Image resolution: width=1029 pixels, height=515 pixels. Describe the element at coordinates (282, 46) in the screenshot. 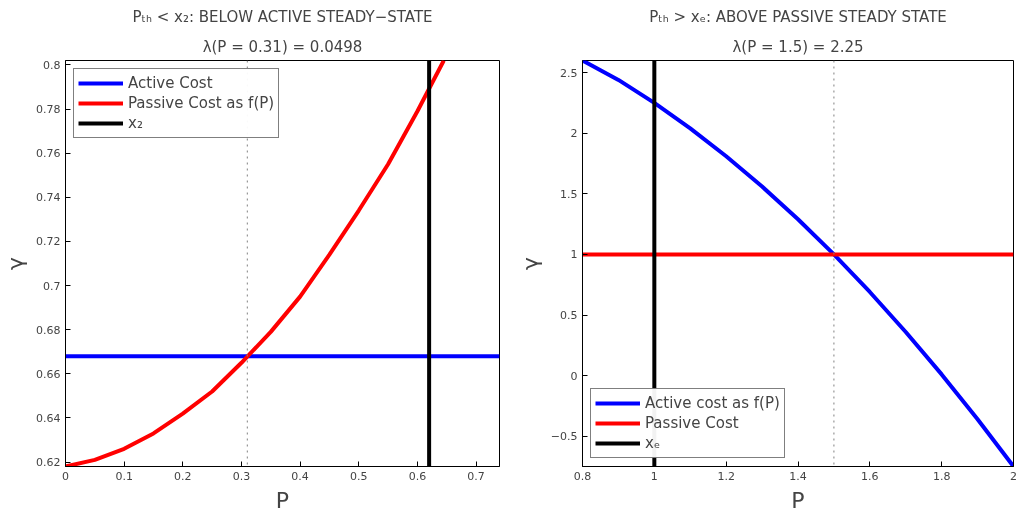

I see `chart-subtitle: λ(P = 0.31) = 0.0498` at that location.